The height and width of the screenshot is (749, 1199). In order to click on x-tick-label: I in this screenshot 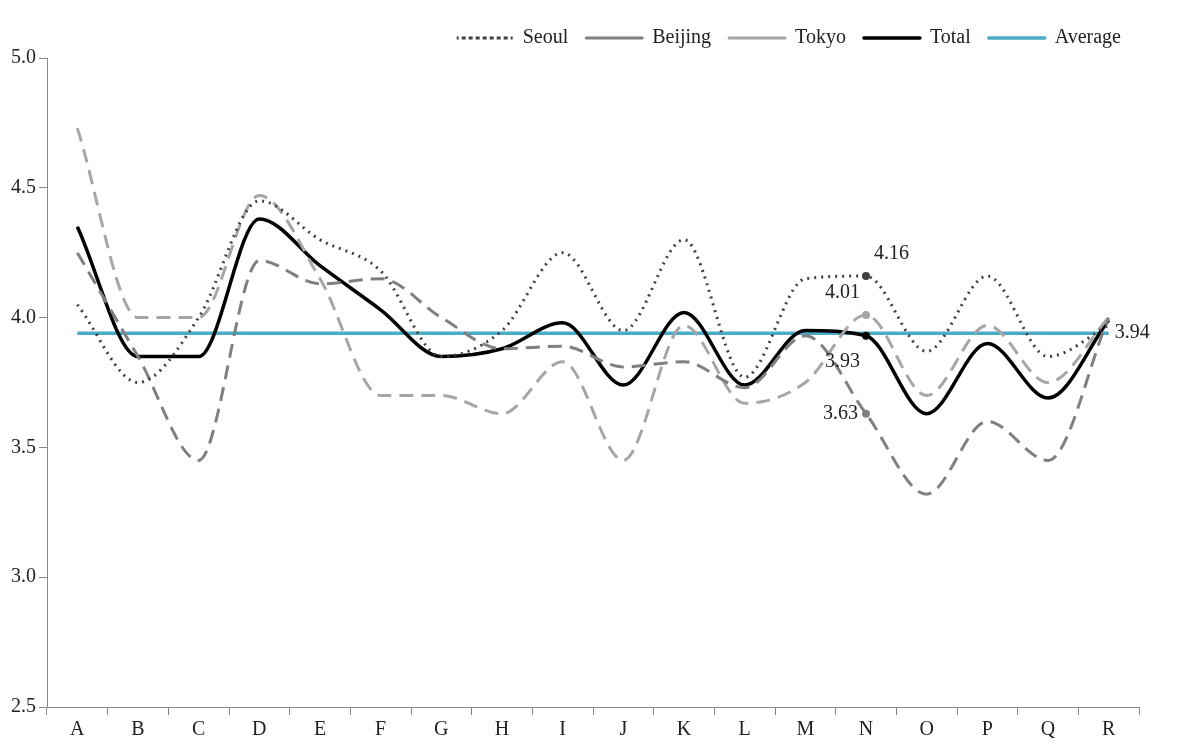, I will do `click(562, 728)`.